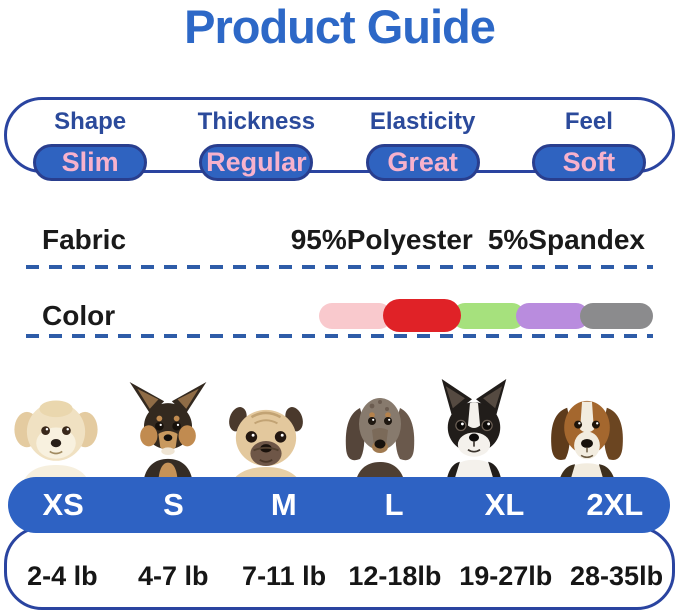 The width and height of the screenshot is (679, 614). What do you see at coordinates (90, 140) in the screenshot?
I see `spec-col-shape: Shape Slim` at bounding box center [90, 140].